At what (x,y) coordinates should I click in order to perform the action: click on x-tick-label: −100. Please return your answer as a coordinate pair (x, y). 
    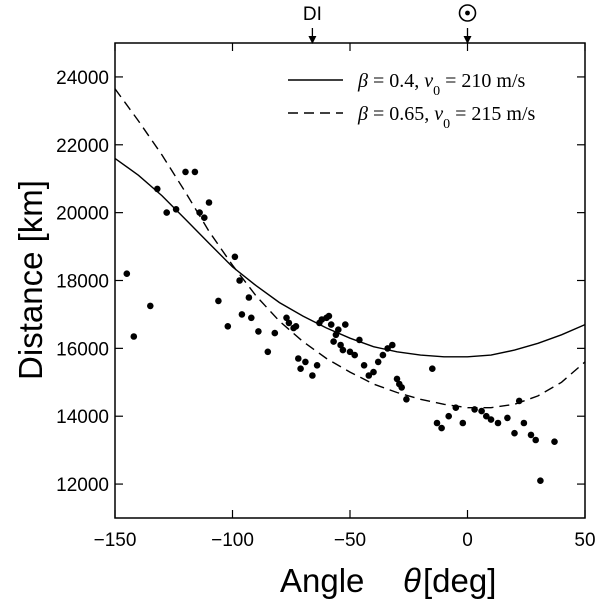
    Looking at the image, I should click on (232, 540).